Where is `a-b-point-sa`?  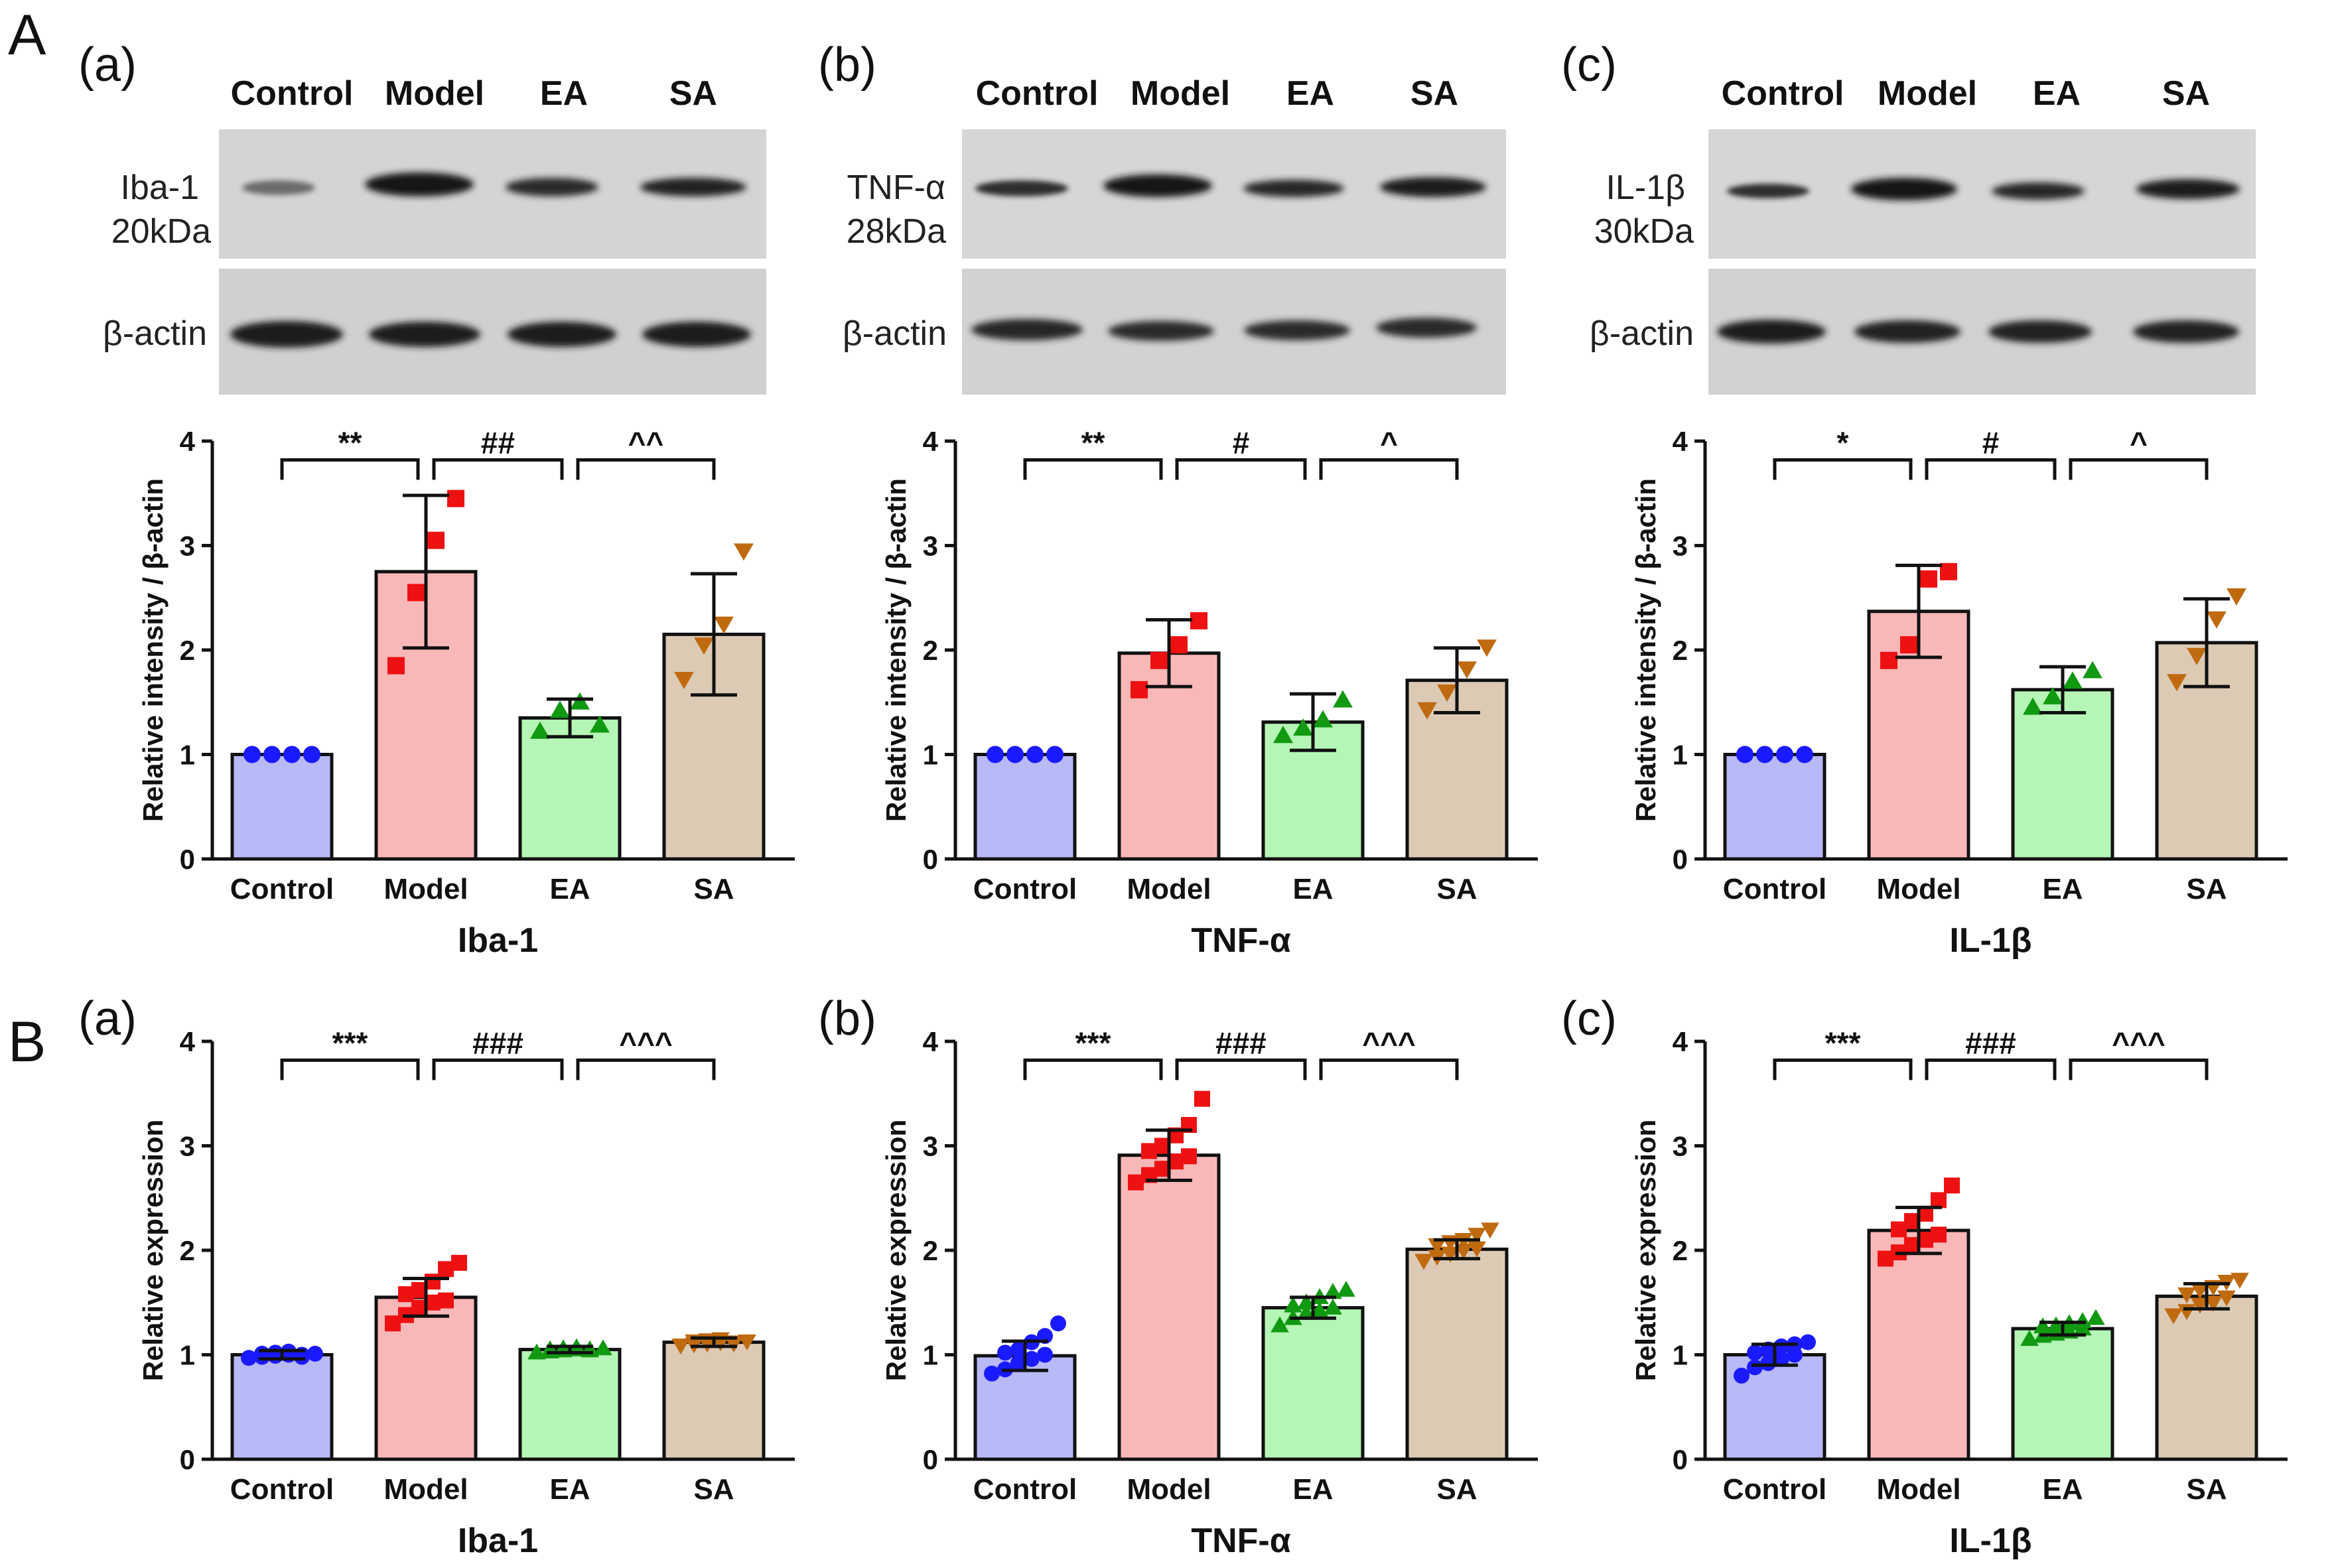
a-b-point-sa is located at coordinates (1447, 693).